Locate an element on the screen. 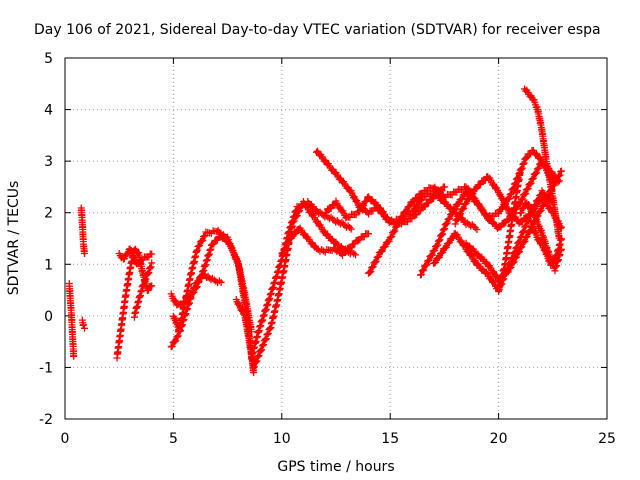 This screenshot has height=480, width=640. y-tick-label: 1 is located at coordinates (48, 265).